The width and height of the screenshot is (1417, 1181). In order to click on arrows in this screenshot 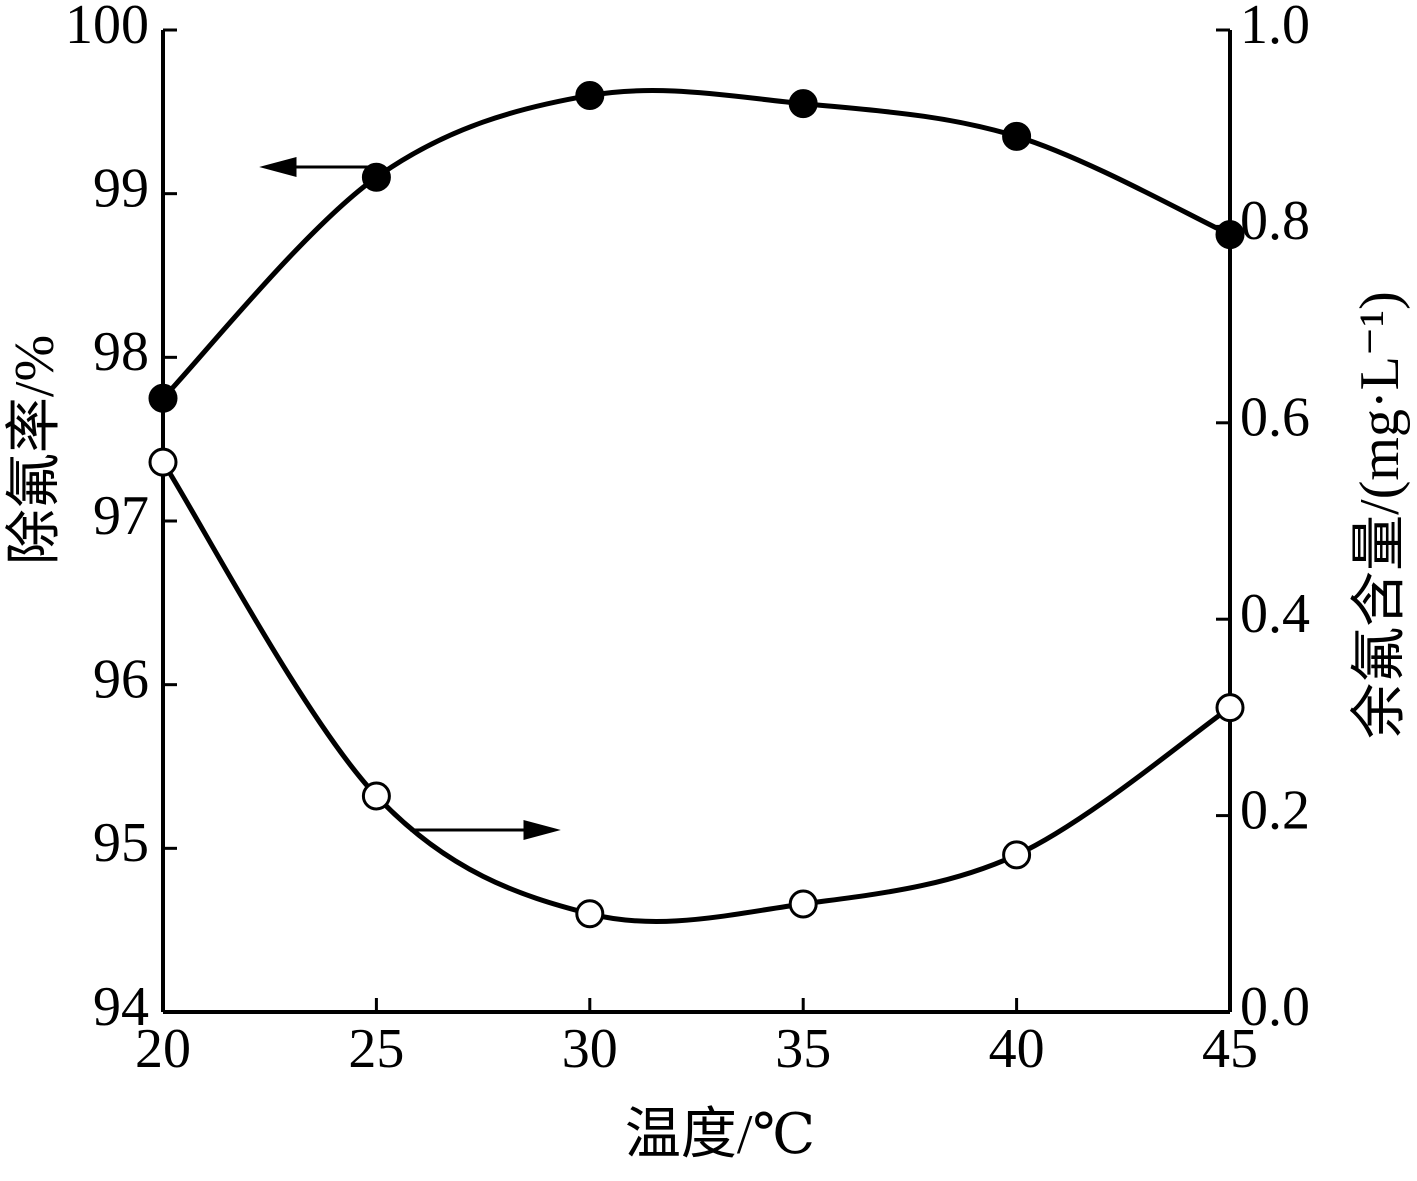, I will do `click(410, 498)`.